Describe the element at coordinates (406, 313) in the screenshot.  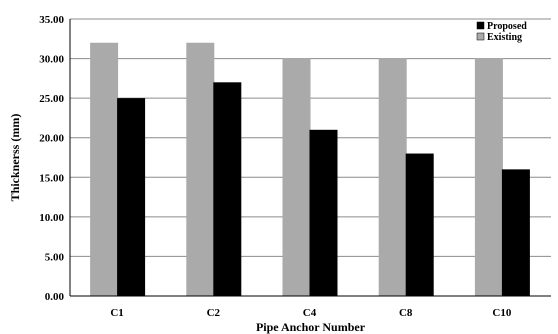
I see `x-tick-label: C8` at that location.